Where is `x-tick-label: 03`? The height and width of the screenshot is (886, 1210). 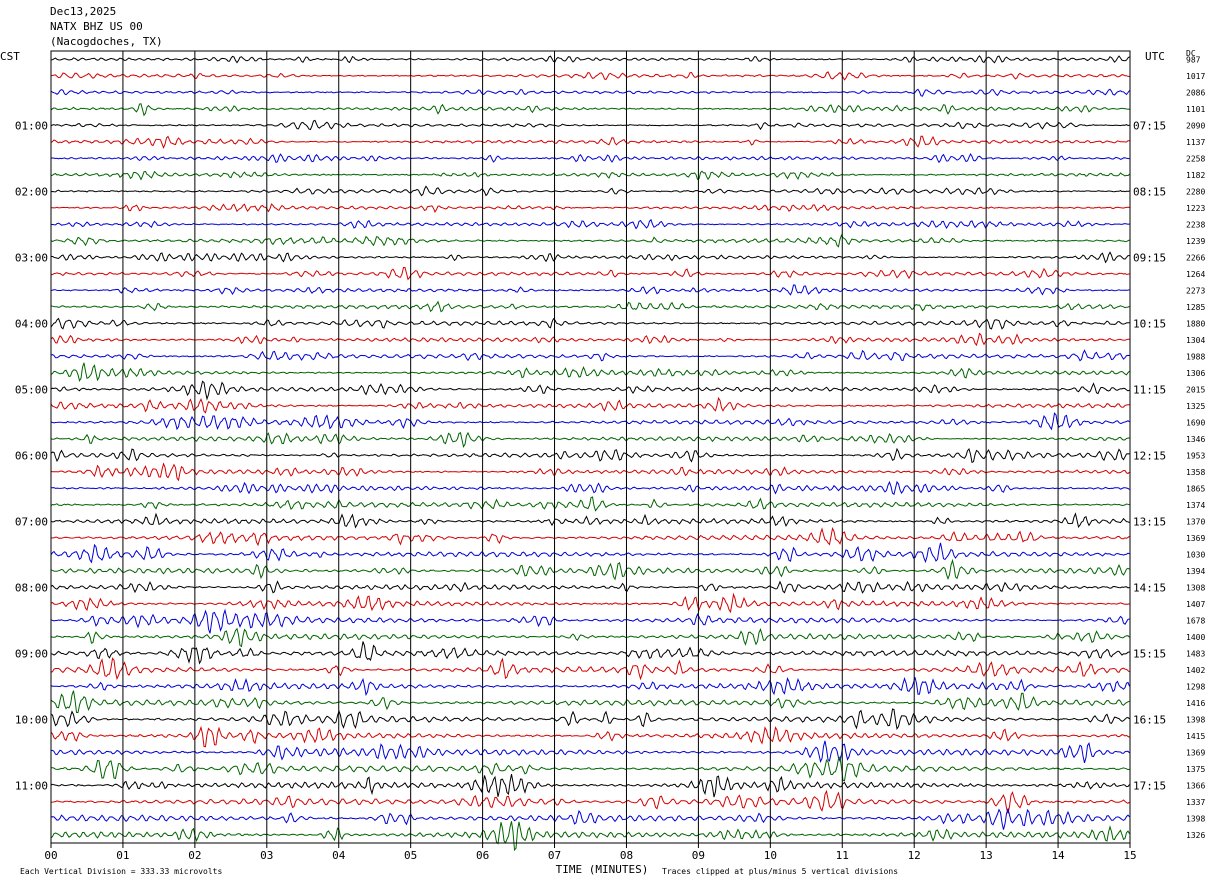
x-tick-label: 03 is located at coordinates (266, 855).